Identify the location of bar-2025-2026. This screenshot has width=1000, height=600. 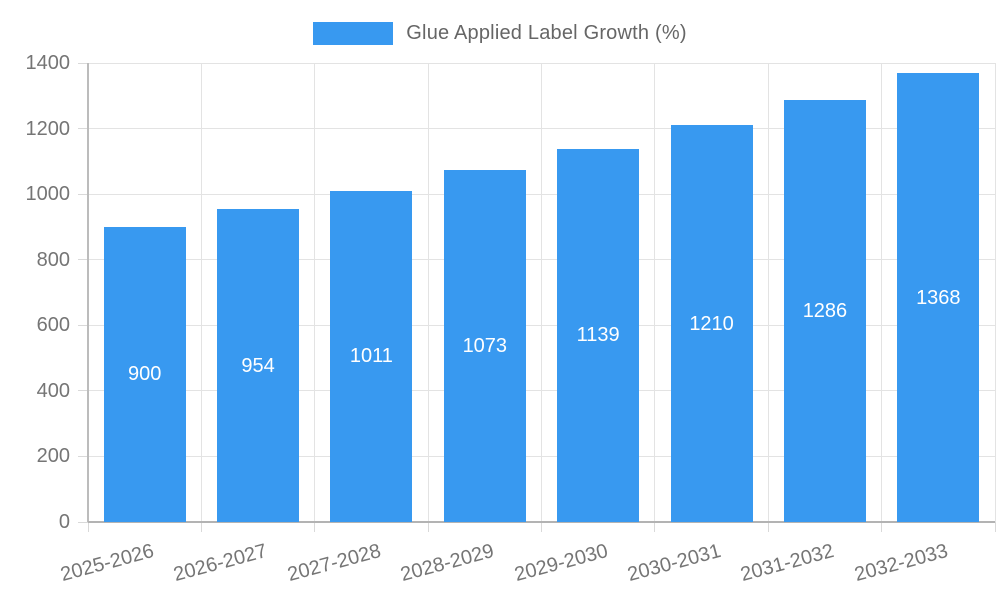
(144, 374).